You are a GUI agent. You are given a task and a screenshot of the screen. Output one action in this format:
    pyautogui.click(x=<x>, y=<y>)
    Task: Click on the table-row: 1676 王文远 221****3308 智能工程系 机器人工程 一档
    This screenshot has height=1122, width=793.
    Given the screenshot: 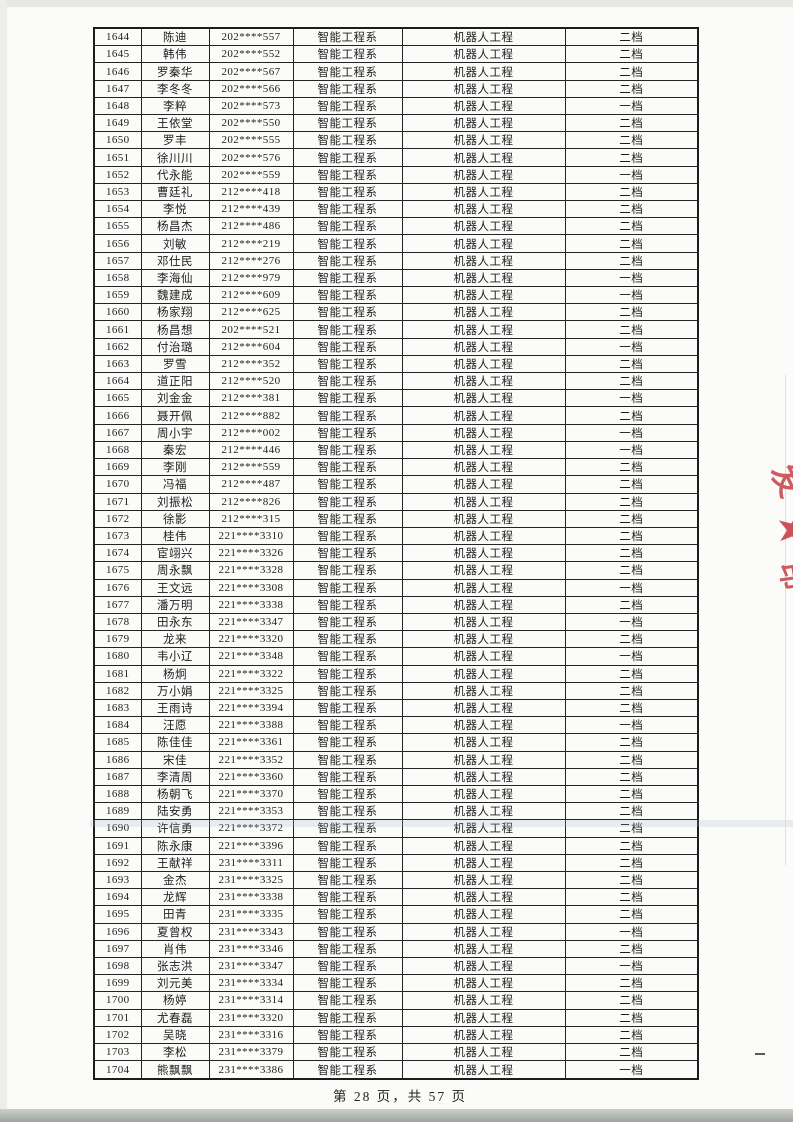 What is the action you would take?
    pyautogui.click(x=396, y=587)
    